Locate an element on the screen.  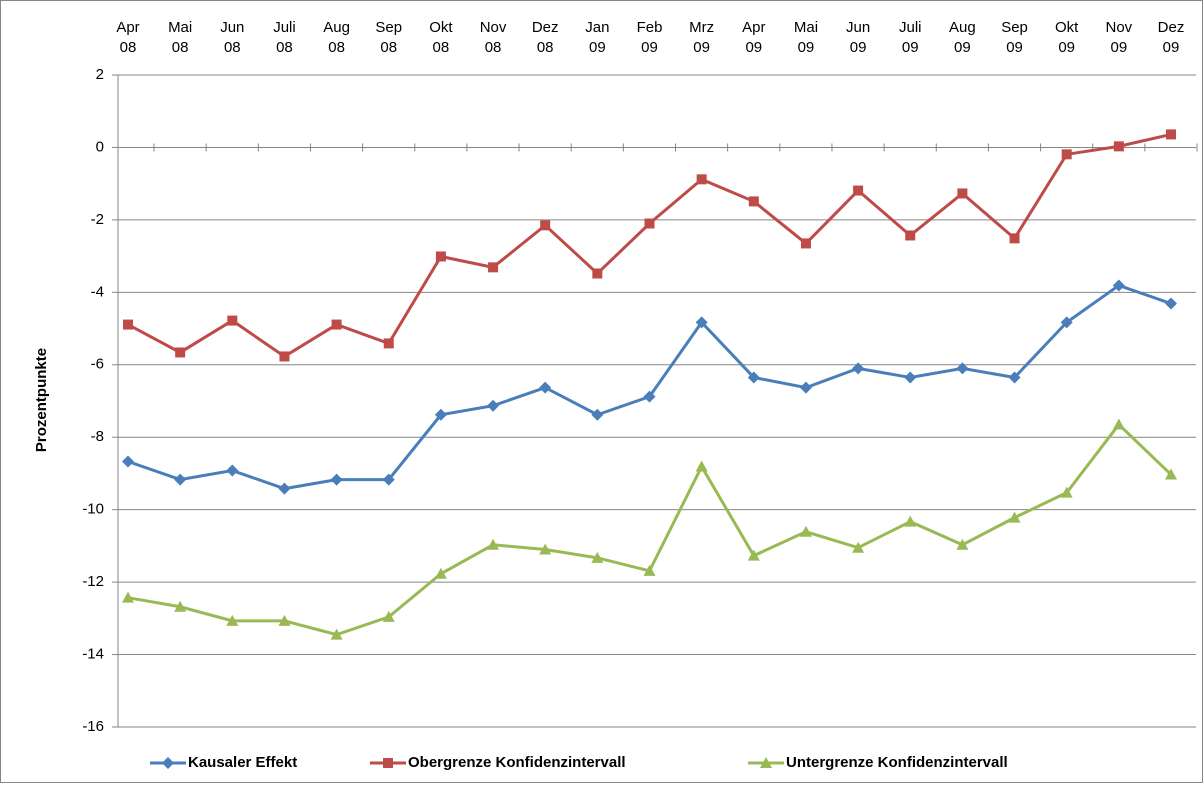
y-tick-label: -10 is located at coordinates (93, 509).